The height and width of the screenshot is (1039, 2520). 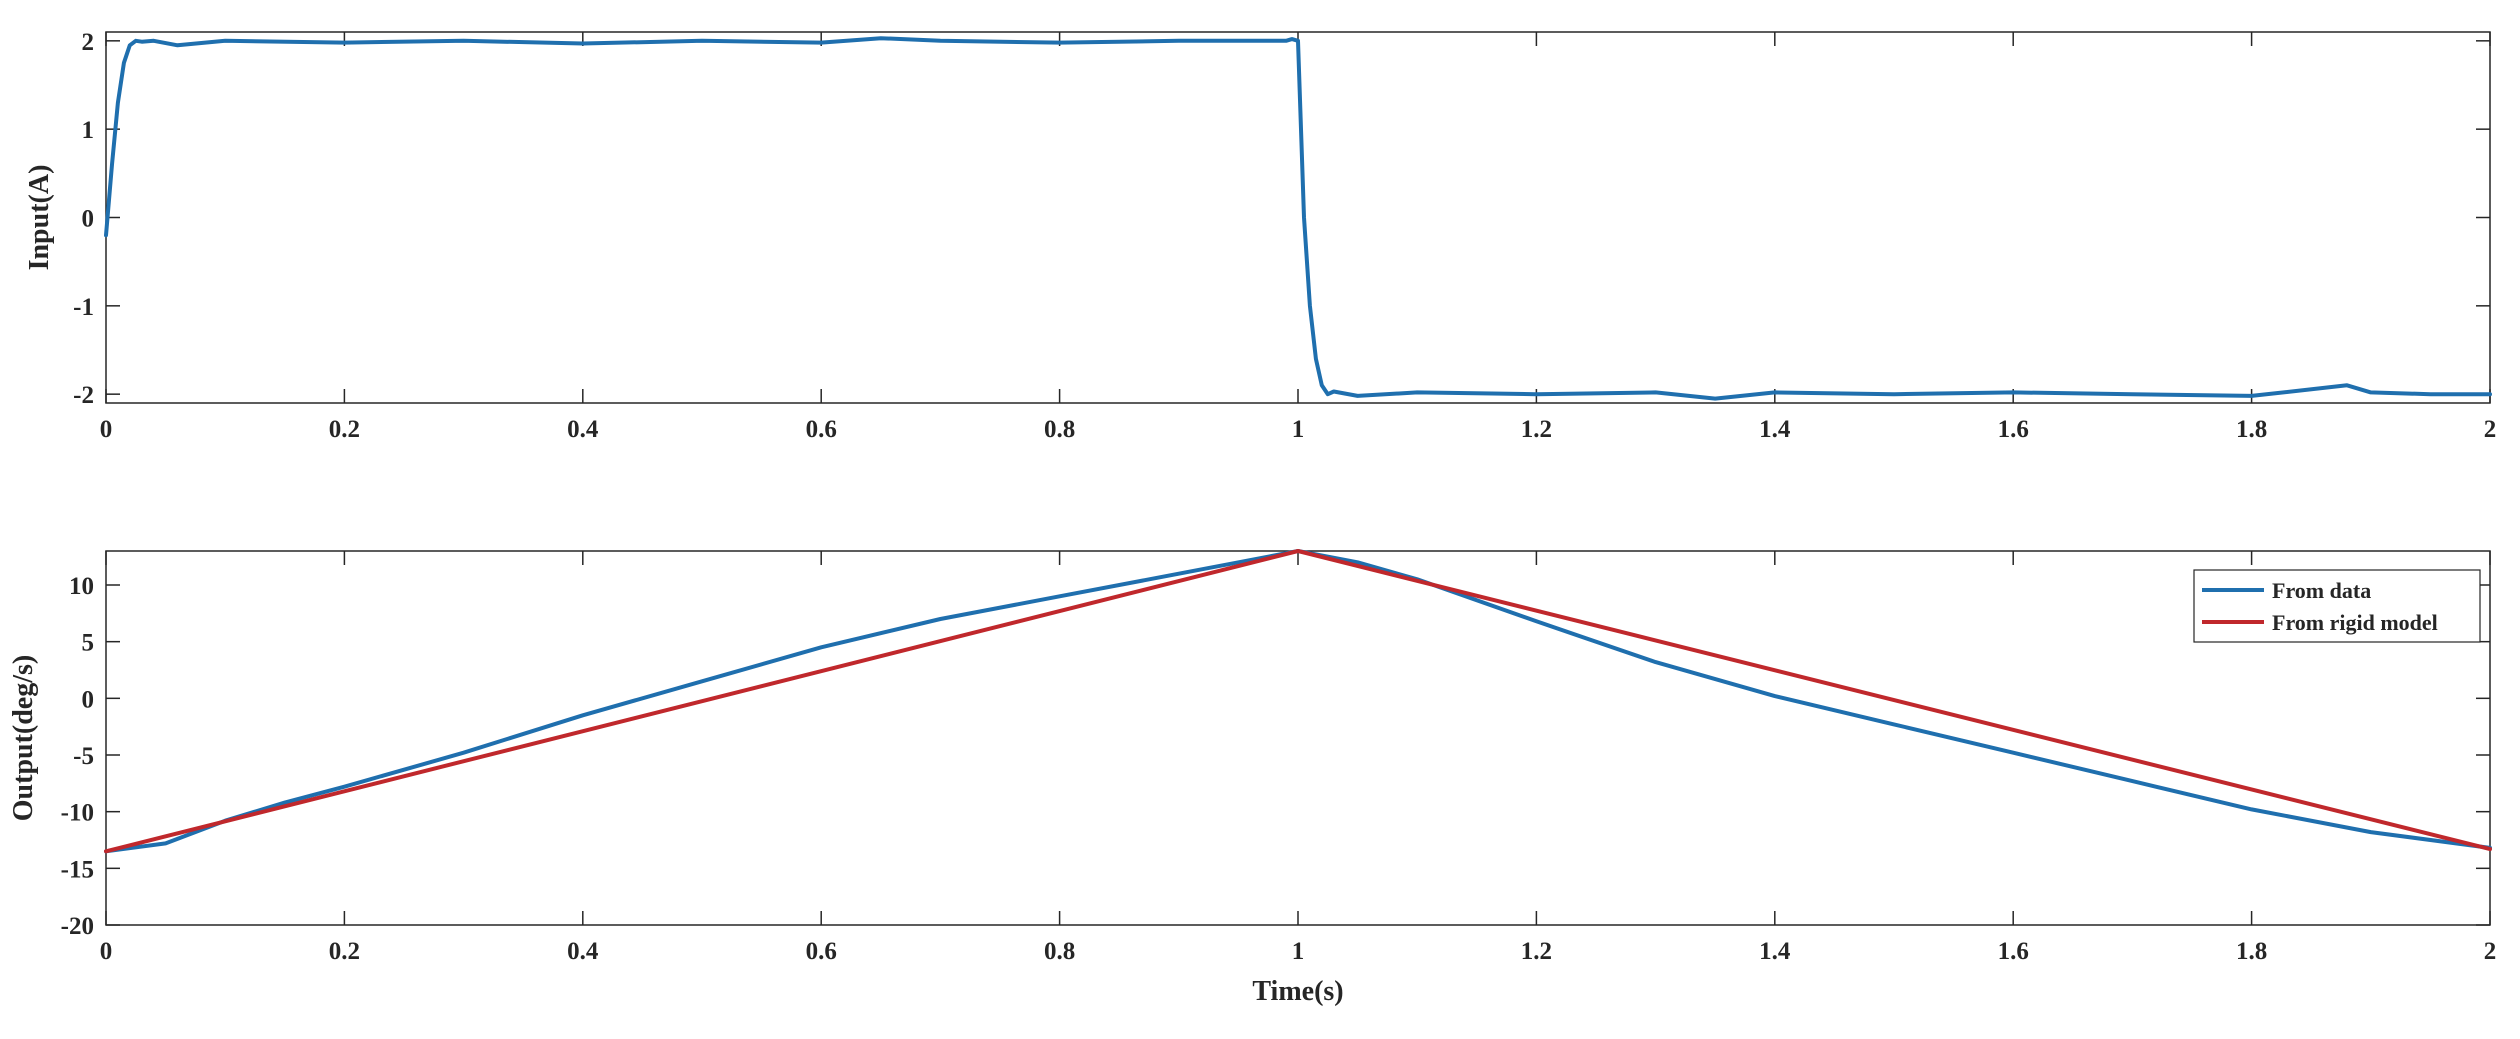 I want to click on x-tick-label-0: 0, so click(x=106, y=429).